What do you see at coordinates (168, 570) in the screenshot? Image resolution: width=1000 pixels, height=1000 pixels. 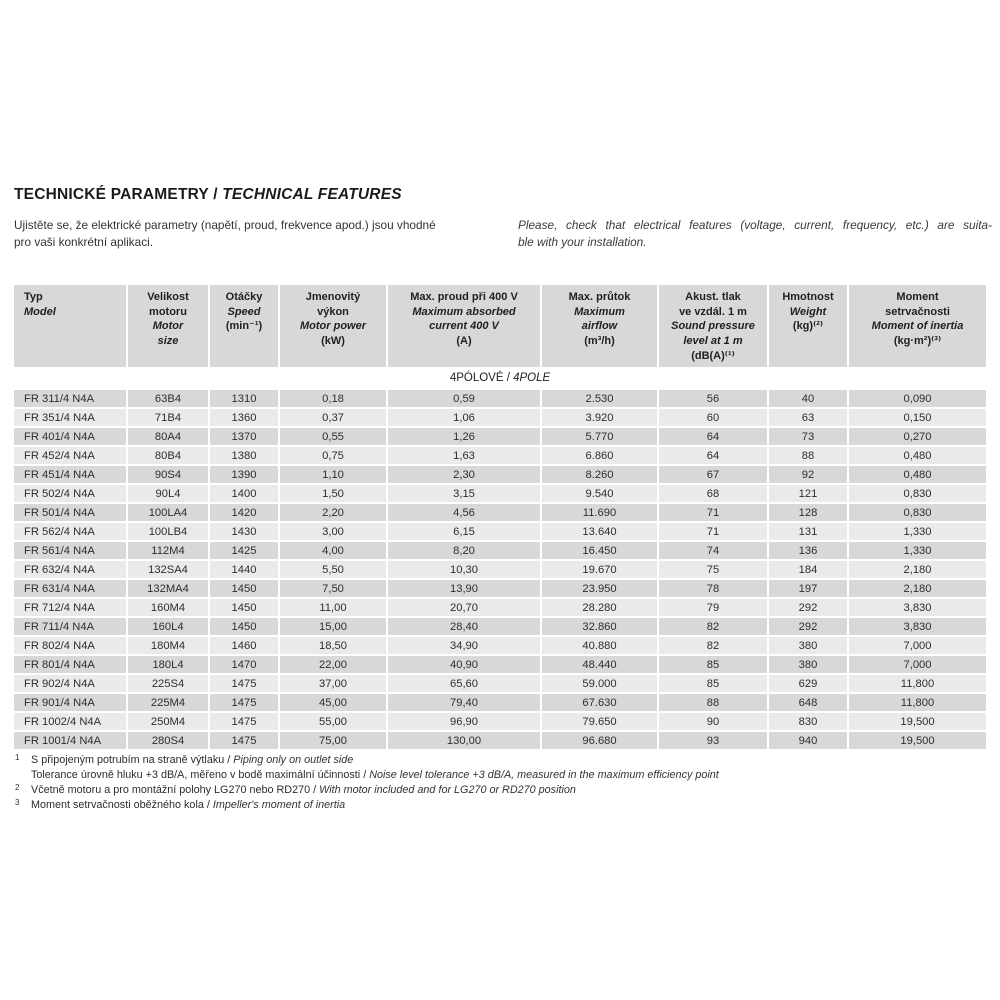 I see `cell-motor-size: 132SA4` at bounding box center [168, 570].